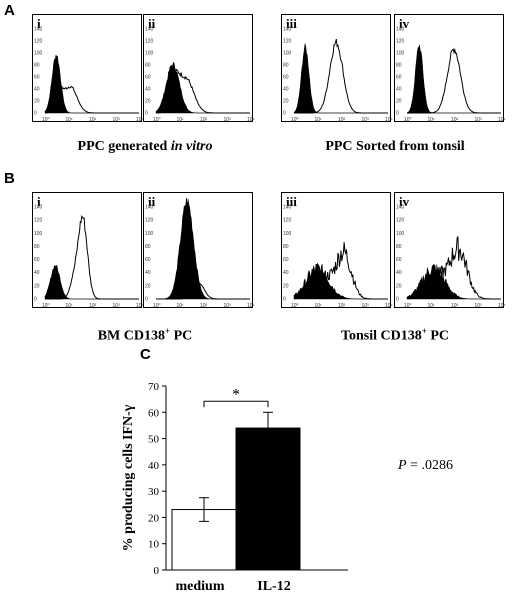 The height and width of the screenshot is (594, 520). I want to click on y-tick-label: 10, so click(154, 545).